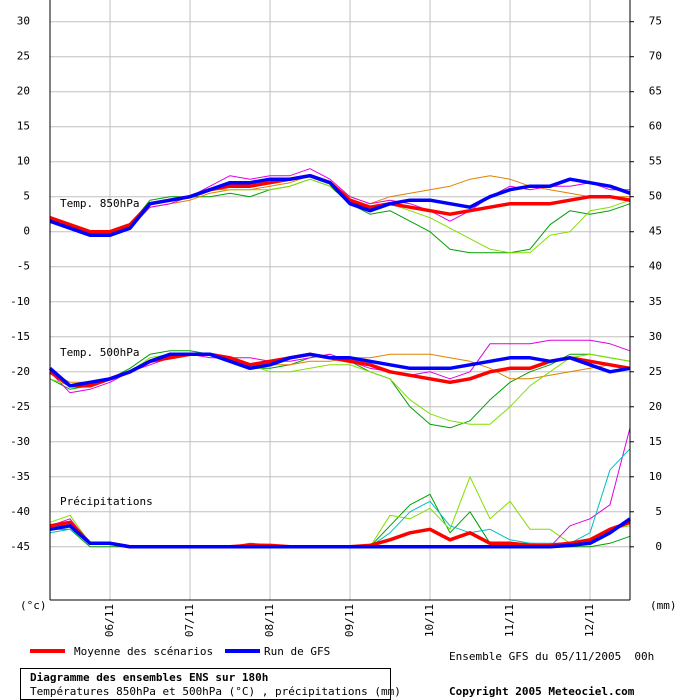  I want to click on run-info: Ensemble GFS du 05/11/2005 00h, so click(551, 656).